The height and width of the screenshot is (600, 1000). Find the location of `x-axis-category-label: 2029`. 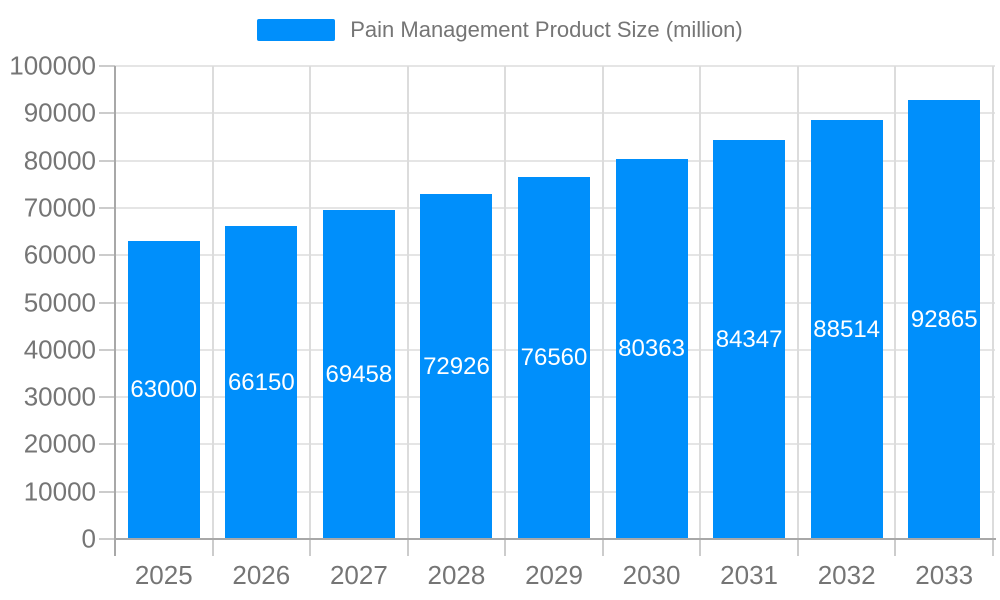

x-axis-category-label: 2029 is located at coordinates (554, 575).